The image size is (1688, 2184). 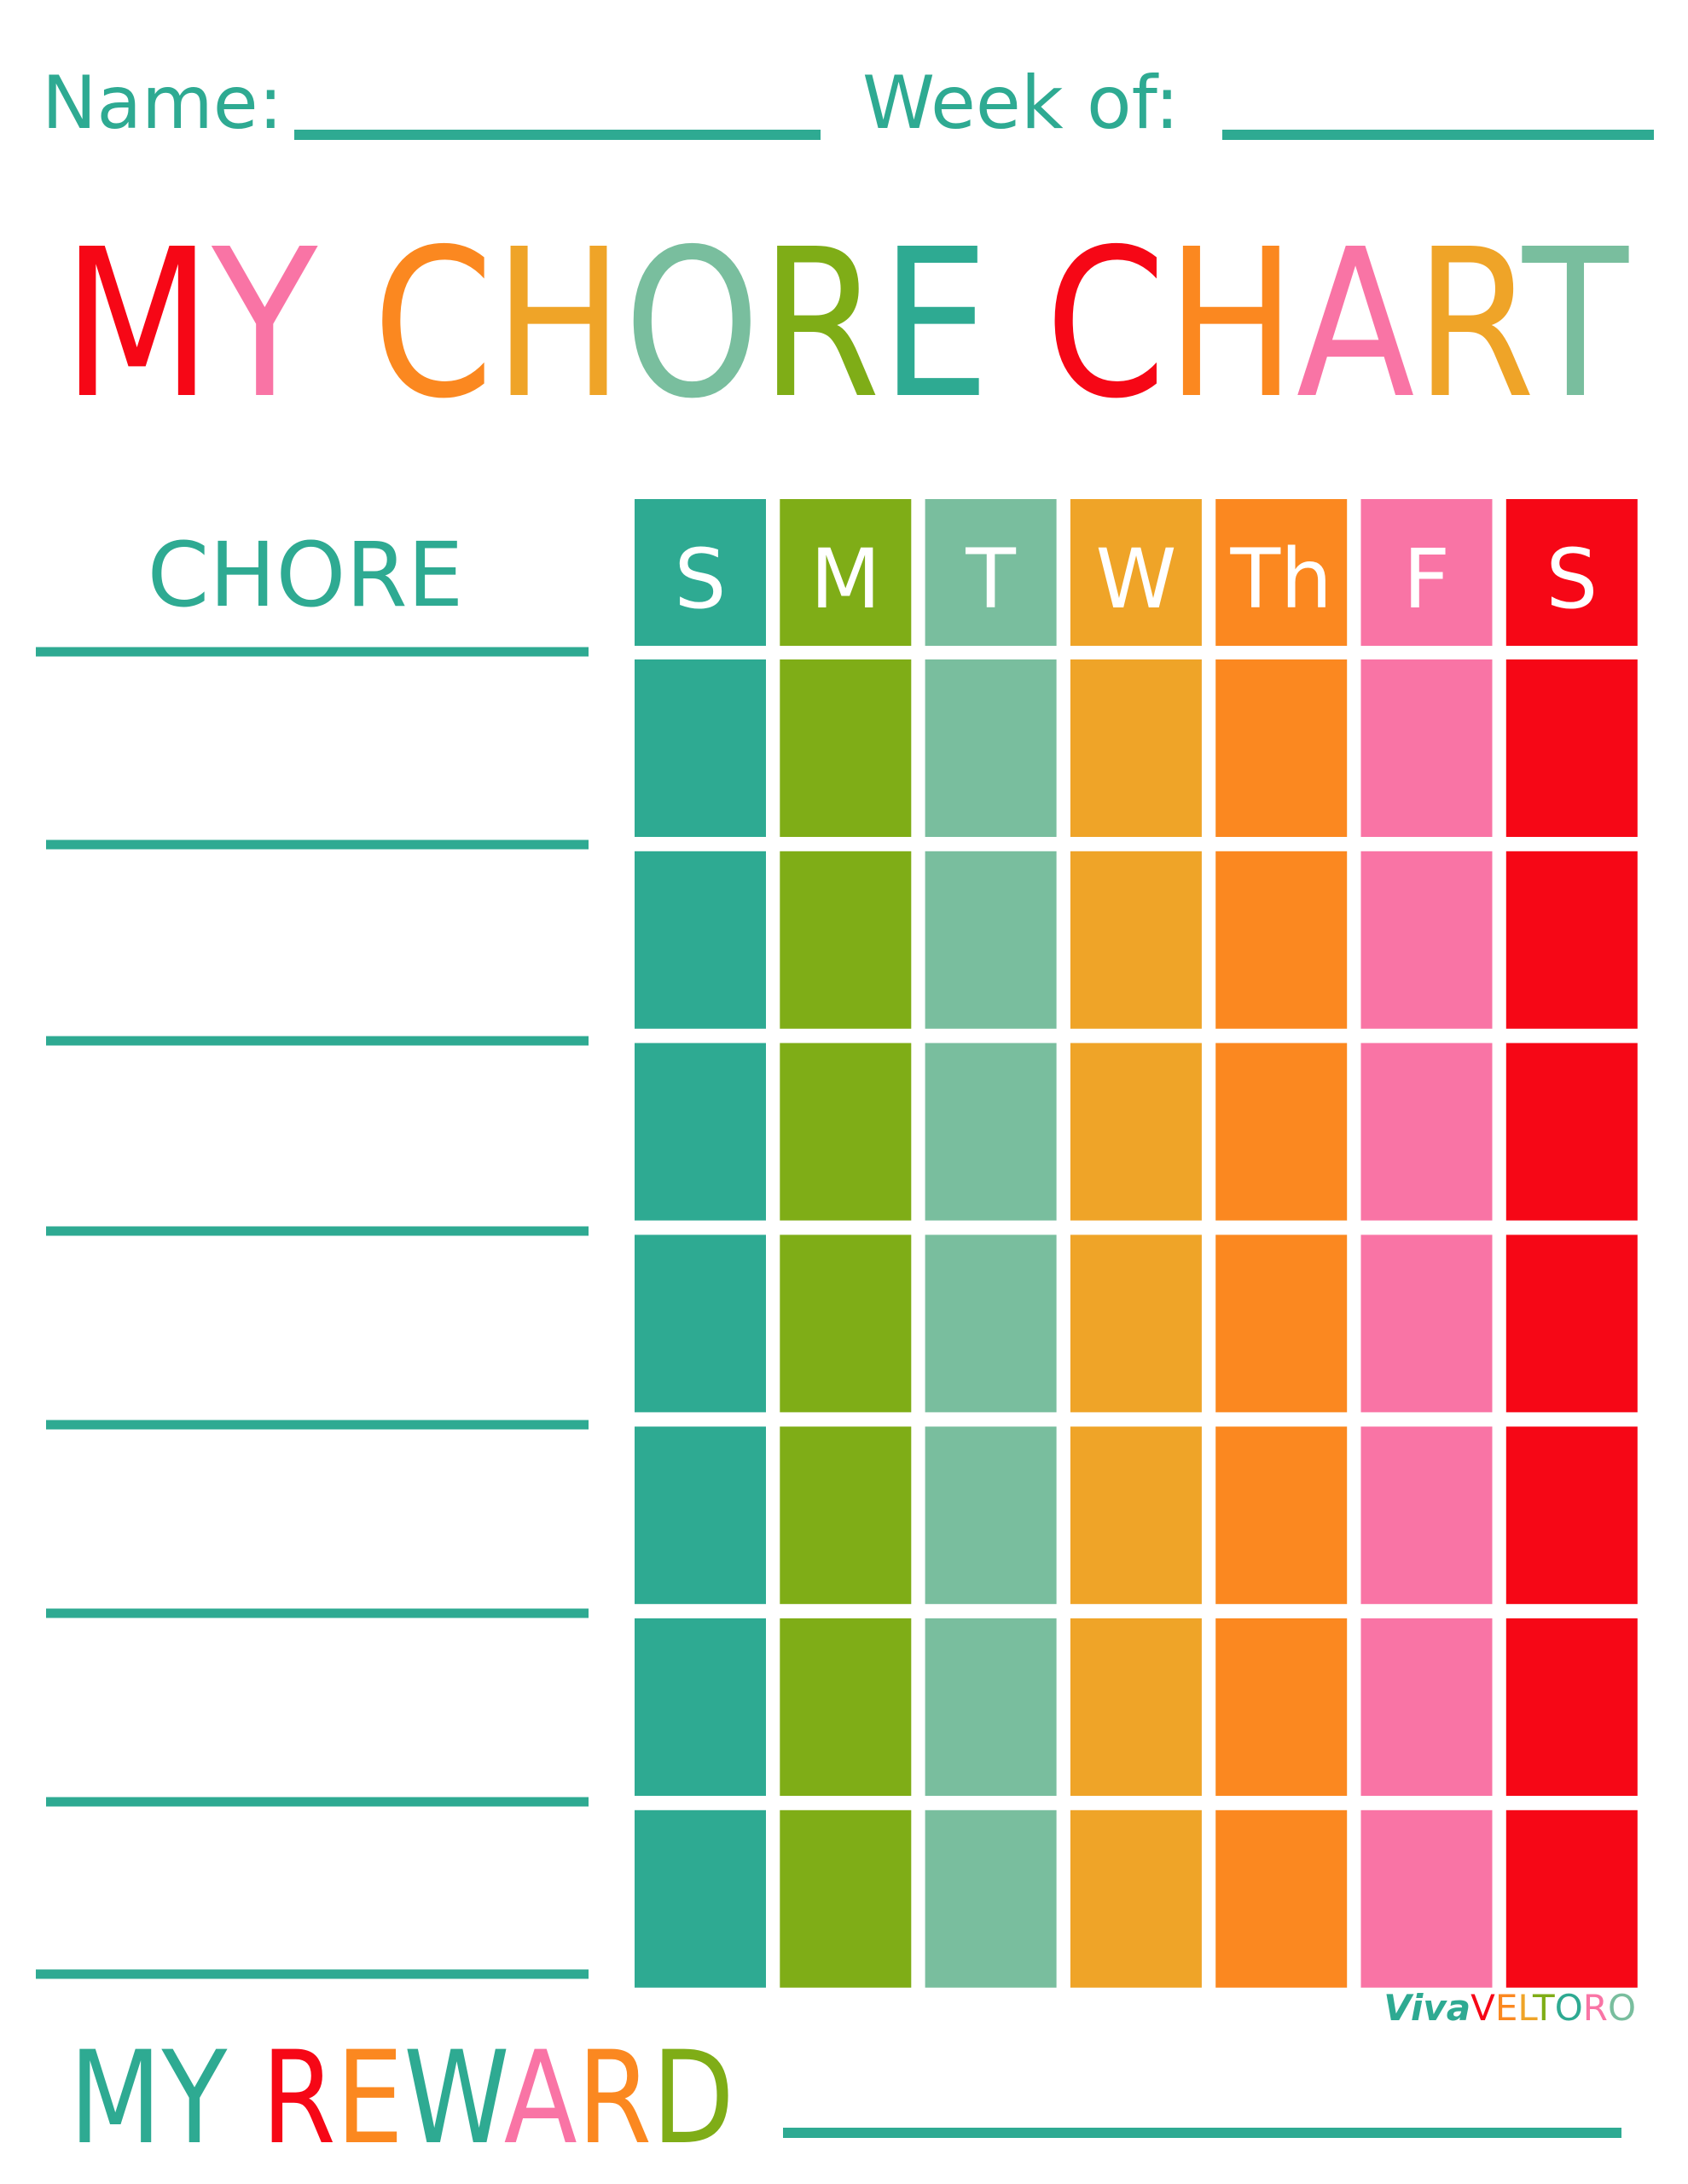 What do you see at coordinates (306, 575) in the screenshot?
I see `chore-heading: CHORE` at bounding box center [306, 575].